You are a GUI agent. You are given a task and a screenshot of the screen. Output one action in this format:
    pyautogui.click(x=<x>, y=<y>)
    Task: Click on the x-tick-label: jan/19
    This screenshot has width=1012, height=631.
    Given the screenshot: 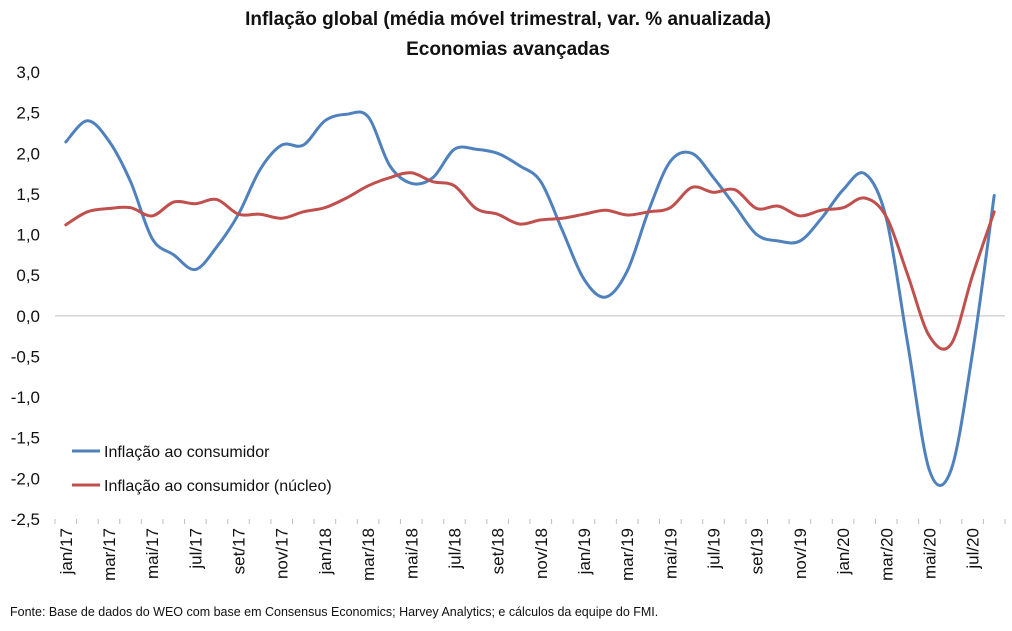 What is the action you would take?
    pyautogui.click(x=584, y=551)
    